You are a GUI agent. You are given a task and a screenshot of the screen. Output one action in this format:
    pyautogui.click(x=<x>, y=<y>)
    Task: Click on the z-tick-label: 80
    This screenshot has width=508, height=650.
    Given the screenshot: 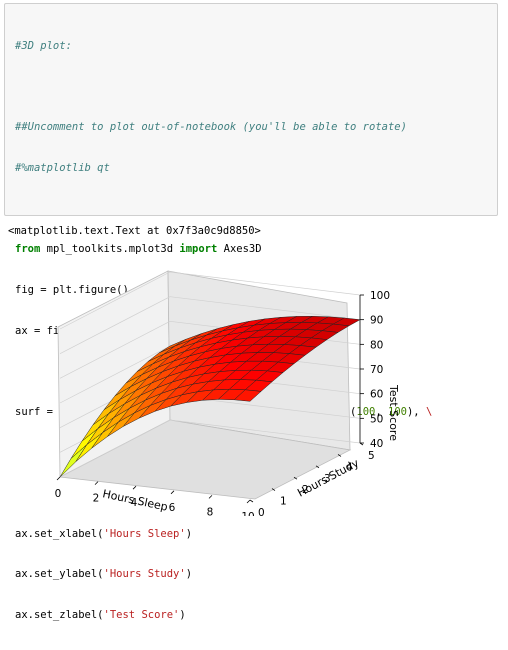 What is the action you would take?
    pyautogui.click(x=376, y=345)
    